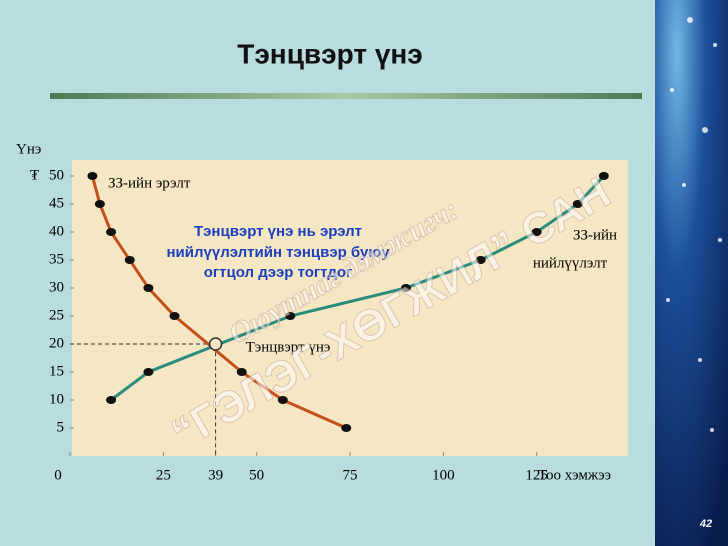 The width and height of the screenshot is (728, 546). I want to click on supply-label: нийлүүлэлт, so click(570, 263).